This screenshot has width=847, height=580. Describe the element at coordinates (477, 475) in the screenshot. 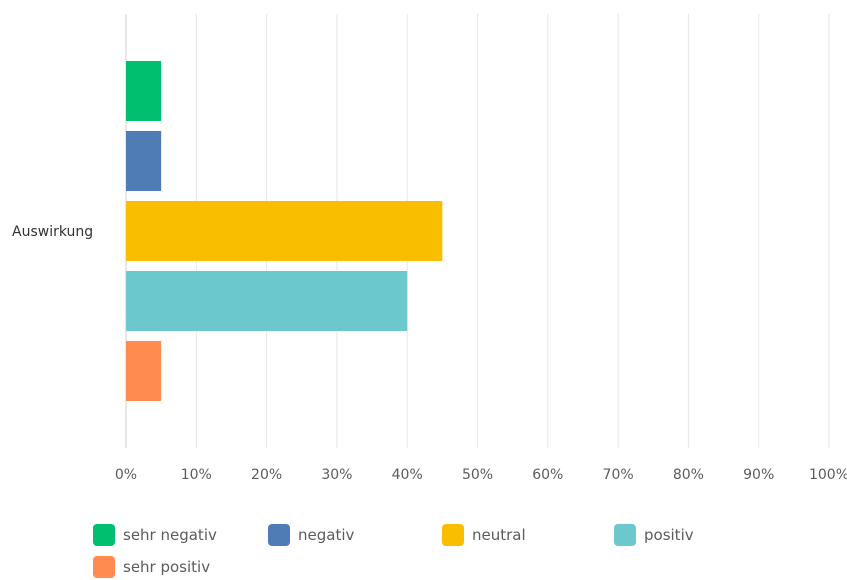

I see `x-tick-label: 50%` at that location.